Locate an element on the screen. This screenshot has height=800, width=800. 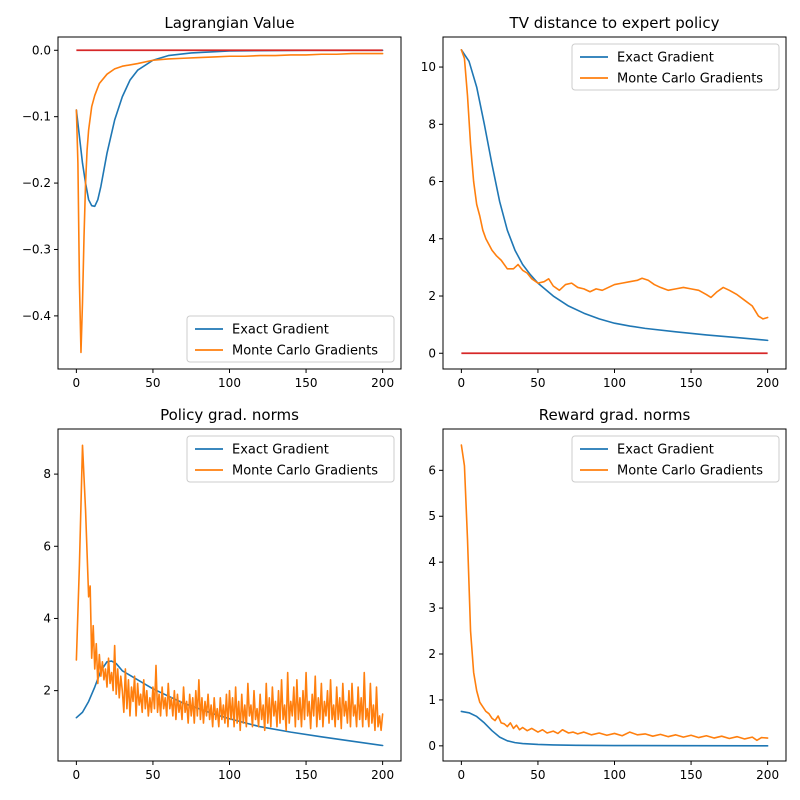
chart-3-legend-box is located at coordinates (290, 459).